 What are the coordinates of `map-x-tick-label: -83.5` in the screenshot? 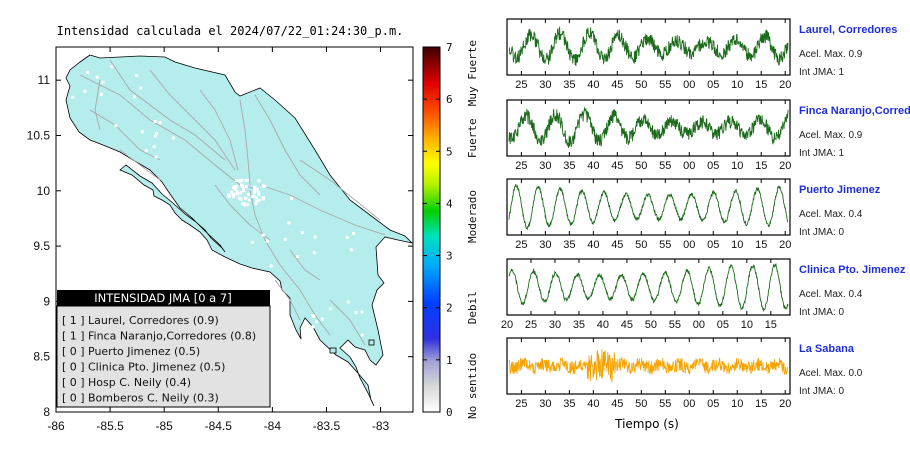 It's located at (327, 426).